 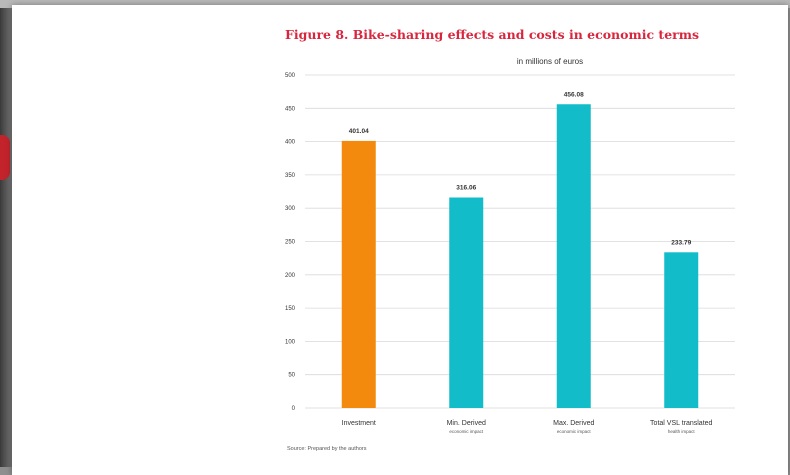 What do you see at coordinates (290, 143) in the screenshot?
I see `y-tick-label: 400` at bounding box center [290, 143].